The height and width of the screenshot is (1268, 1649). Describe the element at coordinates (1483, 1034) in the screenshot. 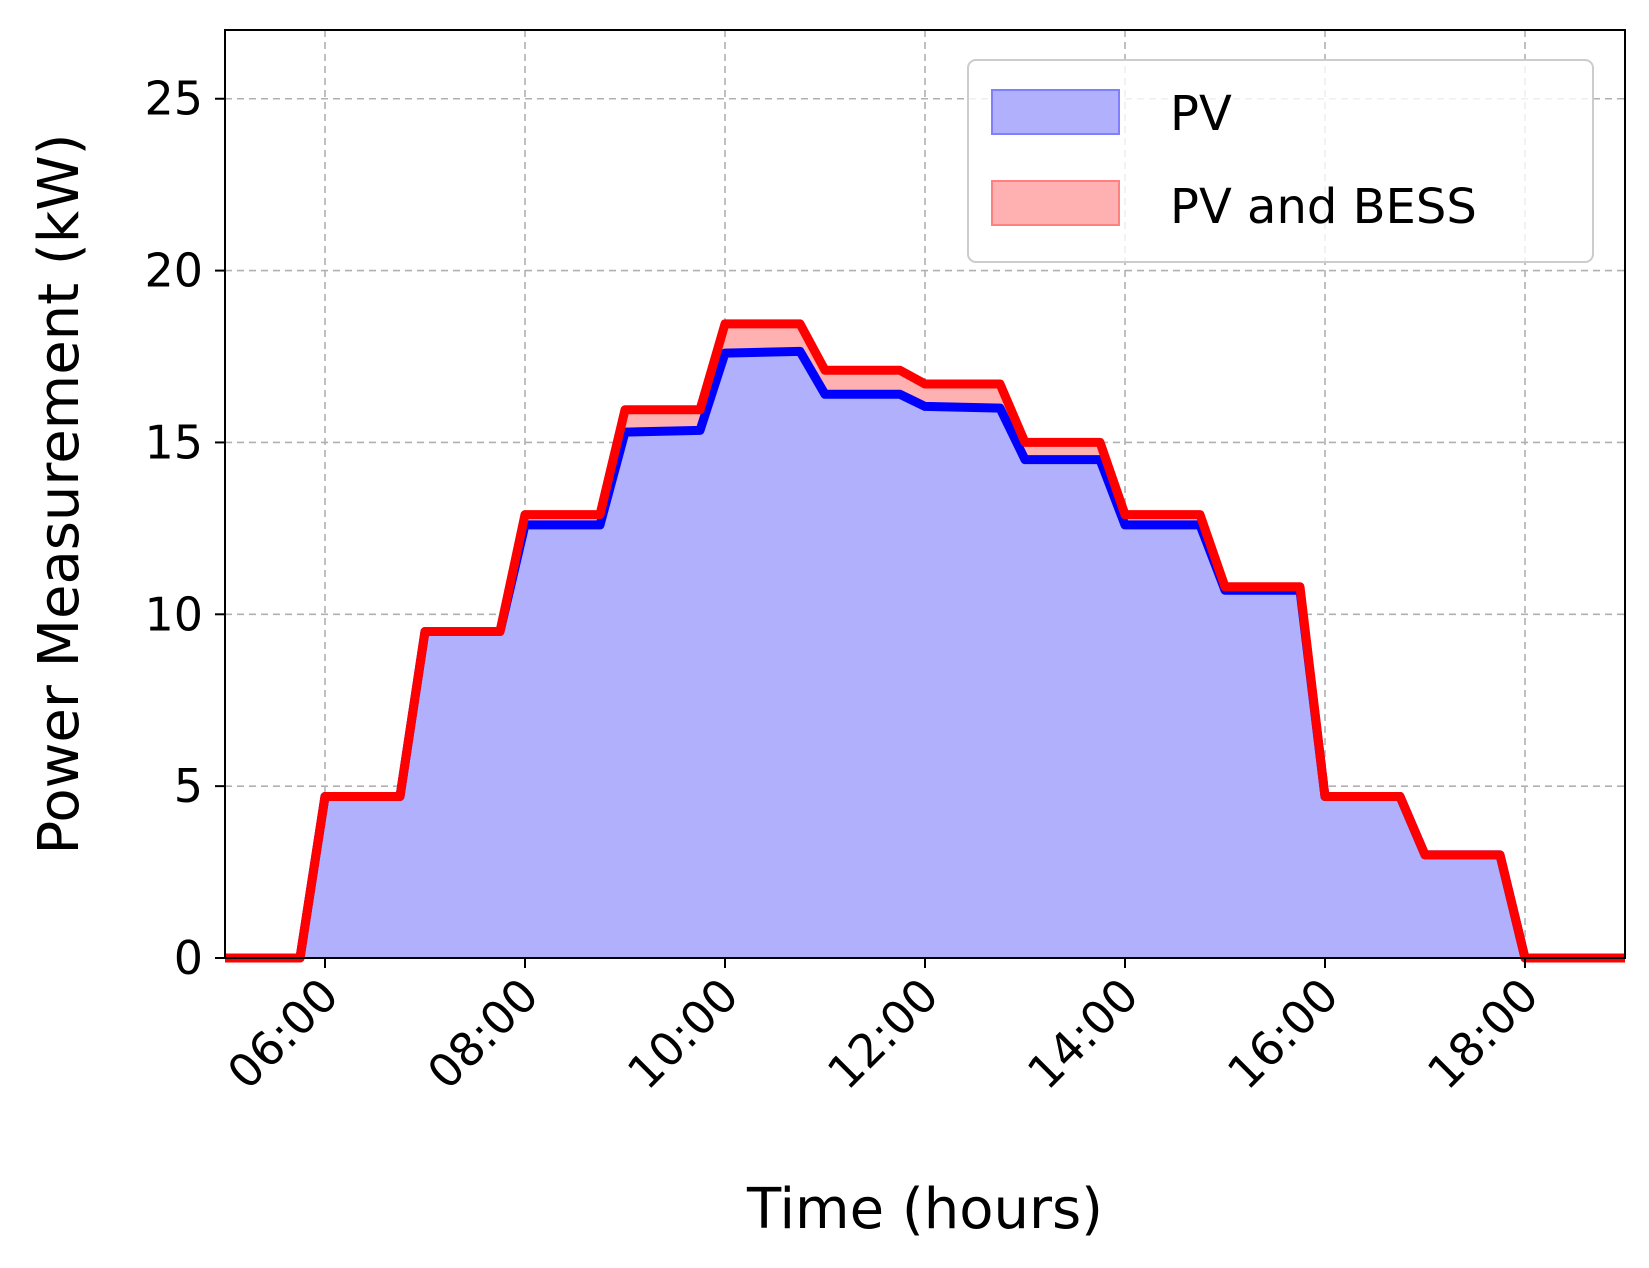

I see `x-tick-label: 18:00` at that location.